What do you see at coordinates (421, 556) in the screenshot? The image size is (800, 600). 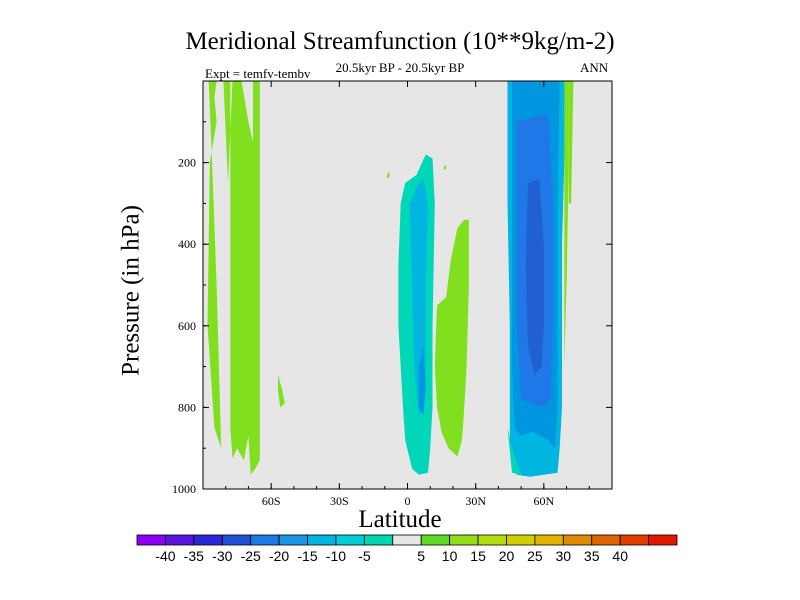 I see `colorbar-label: 5` at bounding box center [421, 556].